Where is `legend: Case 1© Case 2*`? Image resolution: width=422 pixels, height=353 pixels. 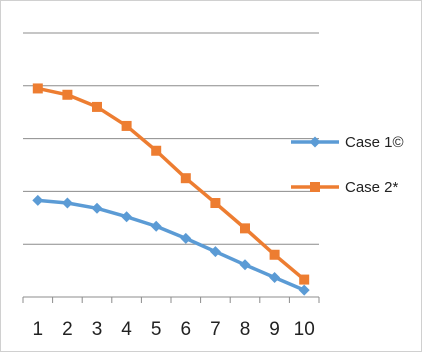
legend: Case 1© Case 2* is located at coordinates (347, 165).